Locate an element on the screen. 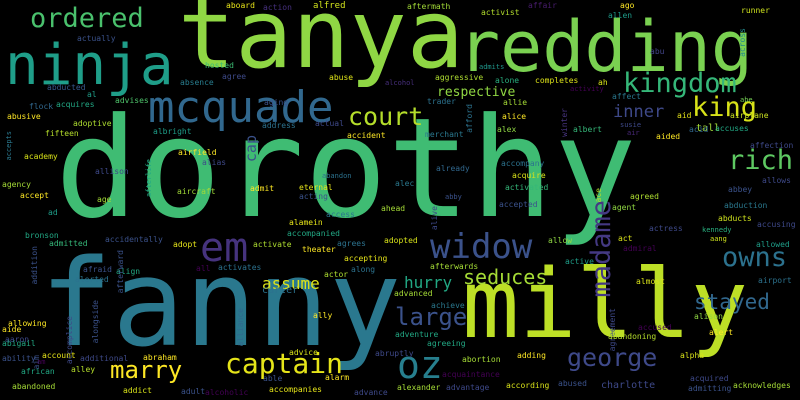  word-respective: respective is located at coordinates (476, 92).